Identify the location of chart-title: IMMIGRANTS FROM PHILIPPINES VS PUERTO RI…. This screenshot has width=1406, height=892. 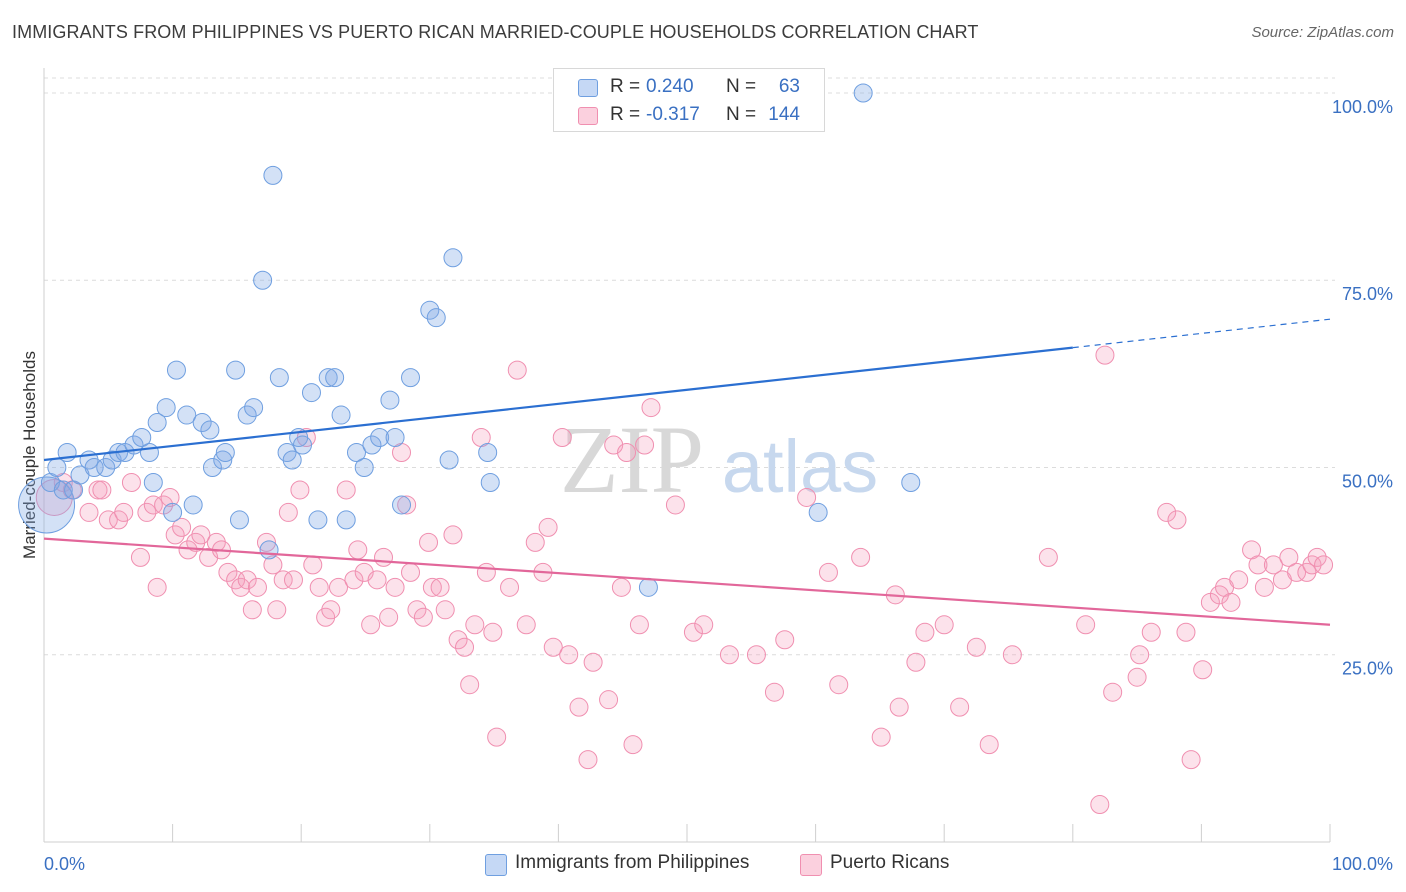
(495, 32).